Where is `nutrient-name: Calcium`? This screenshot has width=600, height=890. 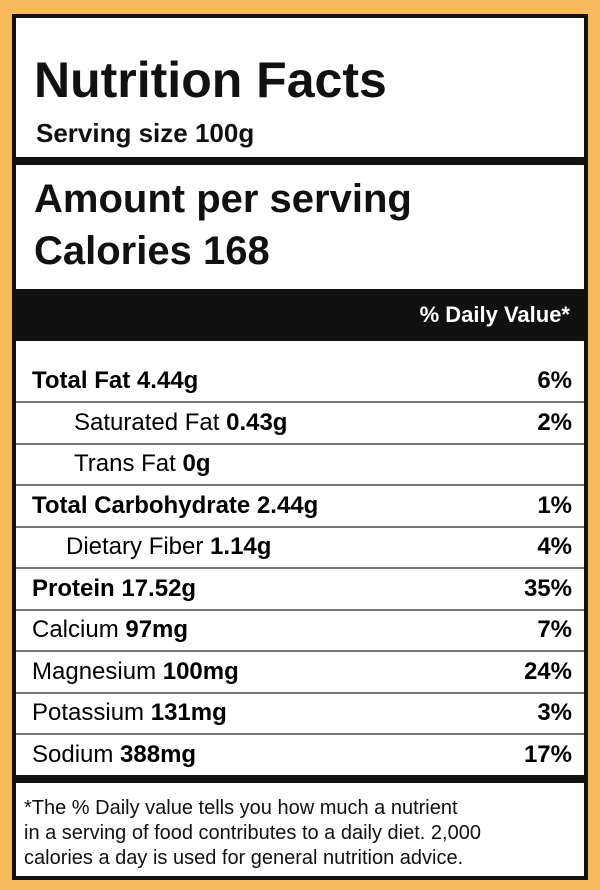 nutrient-name: Calcium is located at coordinates (75, 629).